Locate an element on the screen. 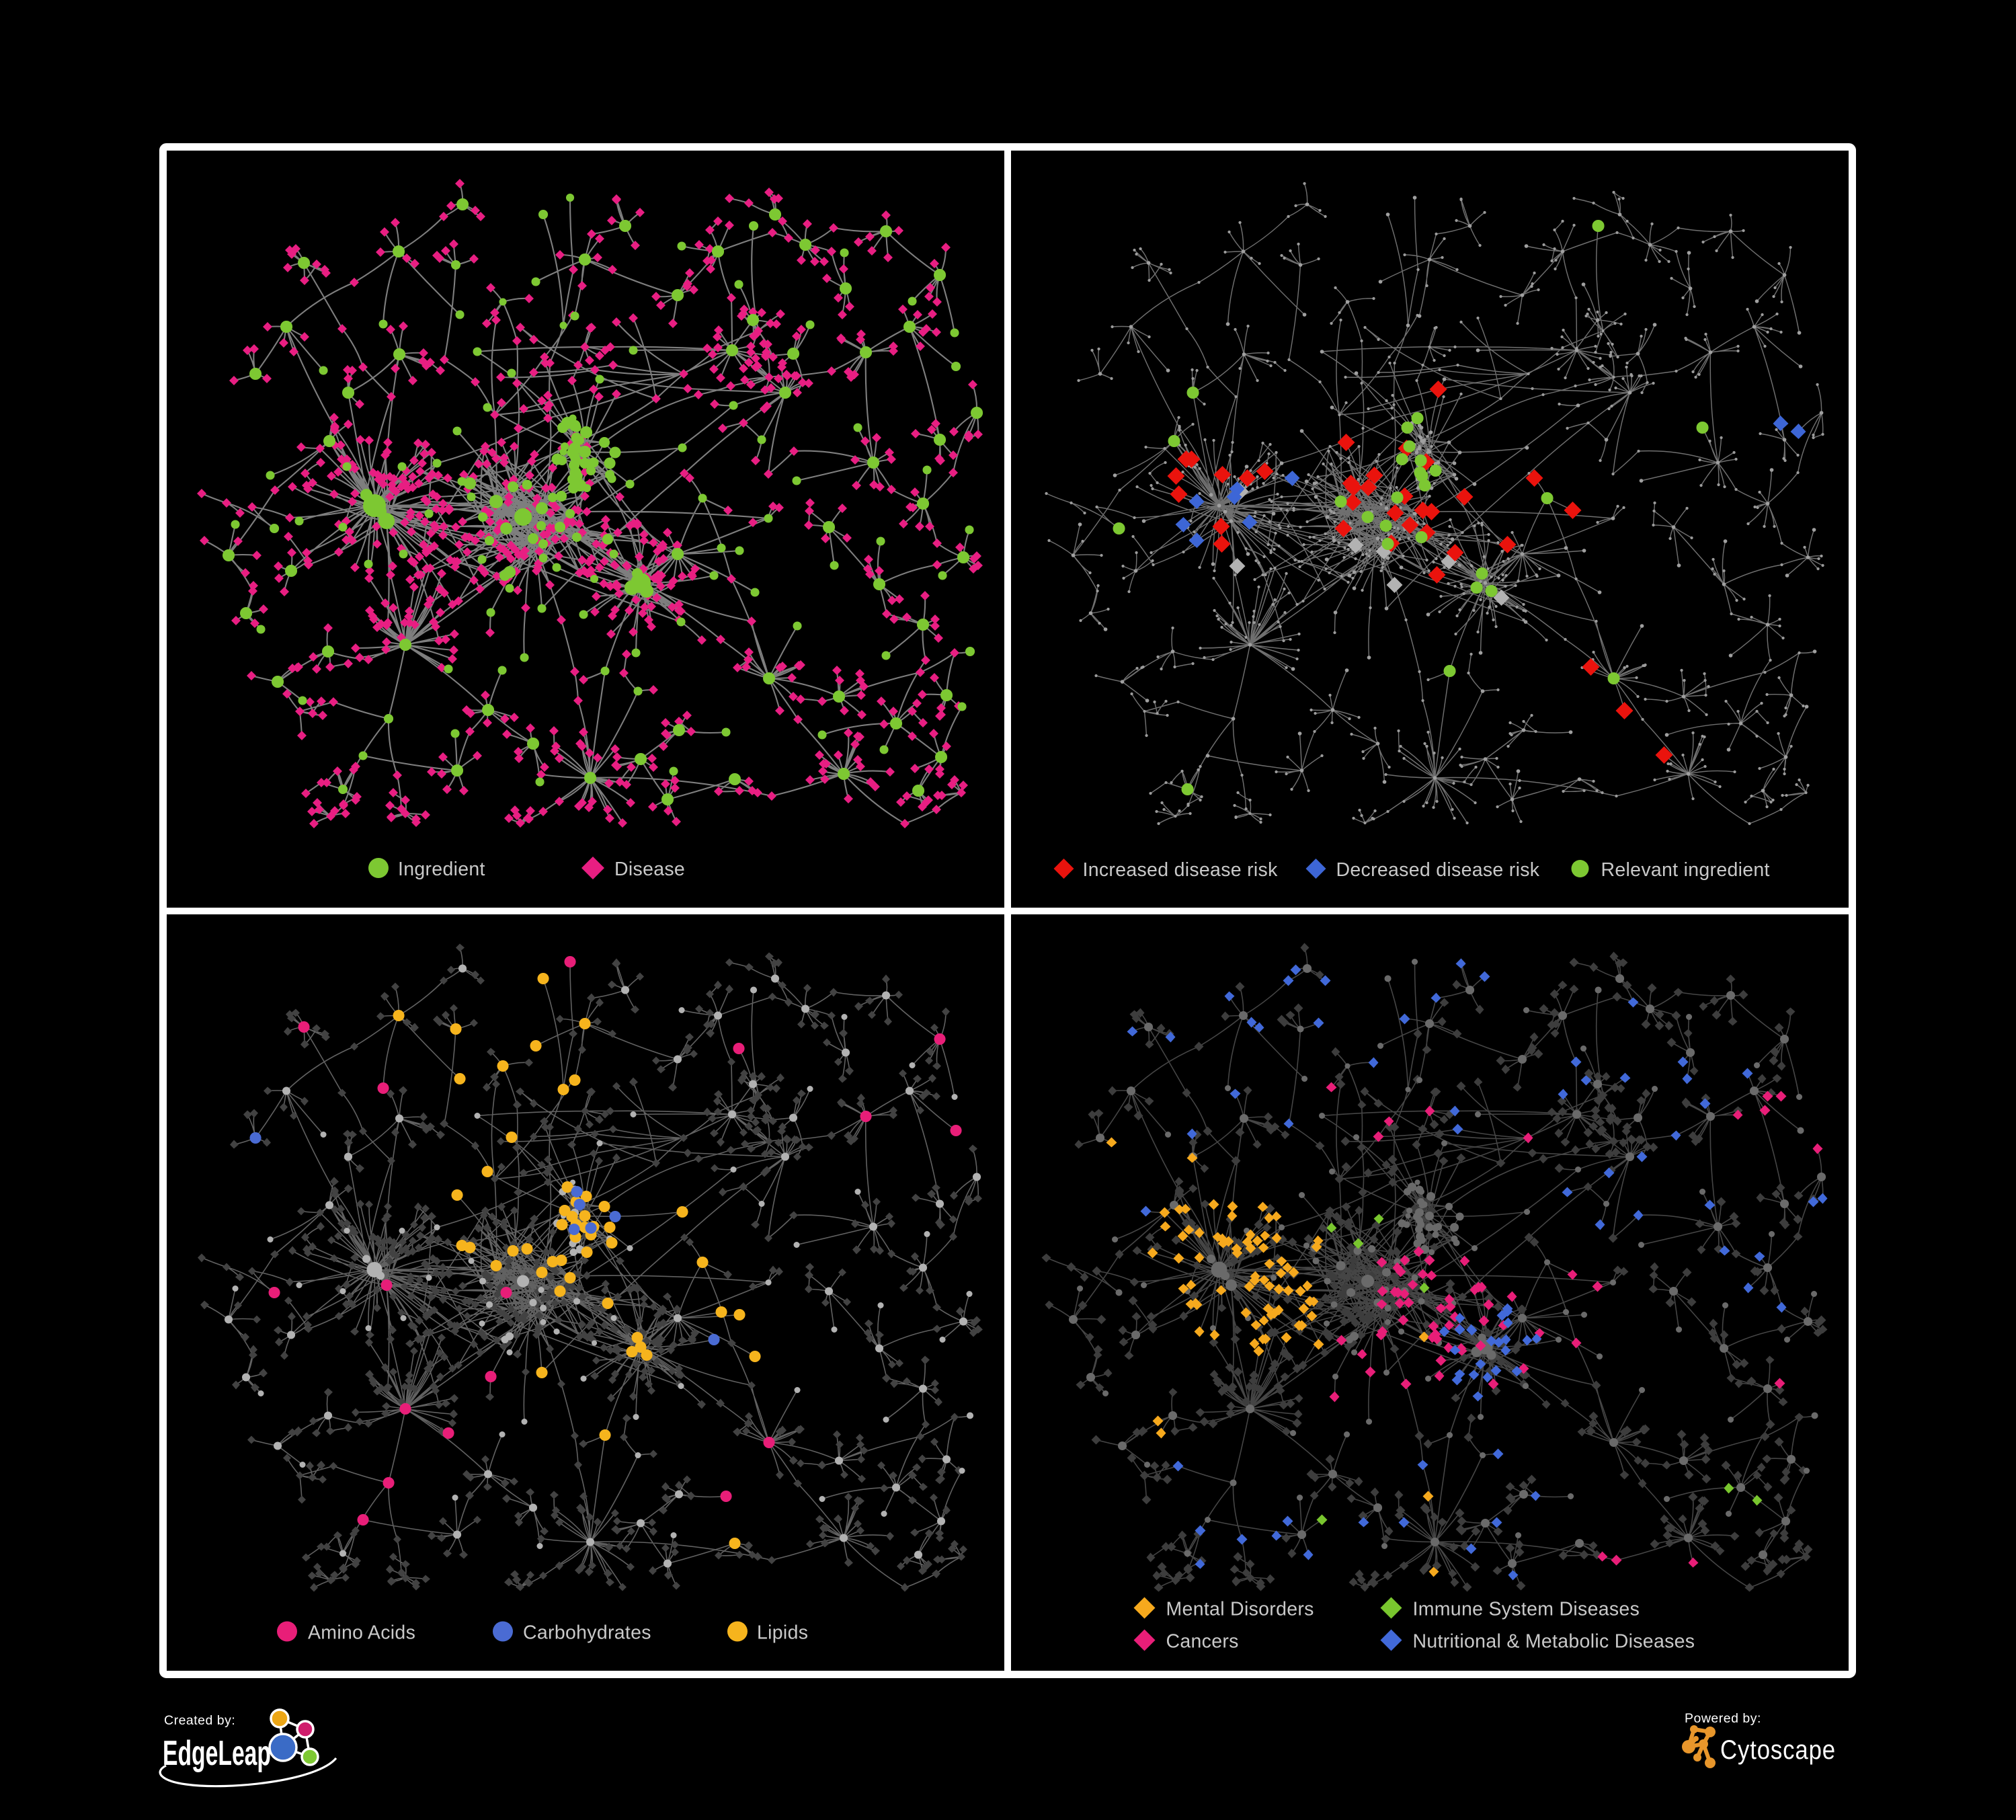 Image resolution: width=2016 pixels, height=1820 pixels. svg-text: Powered by: is located at coordinates (1723, 1718).